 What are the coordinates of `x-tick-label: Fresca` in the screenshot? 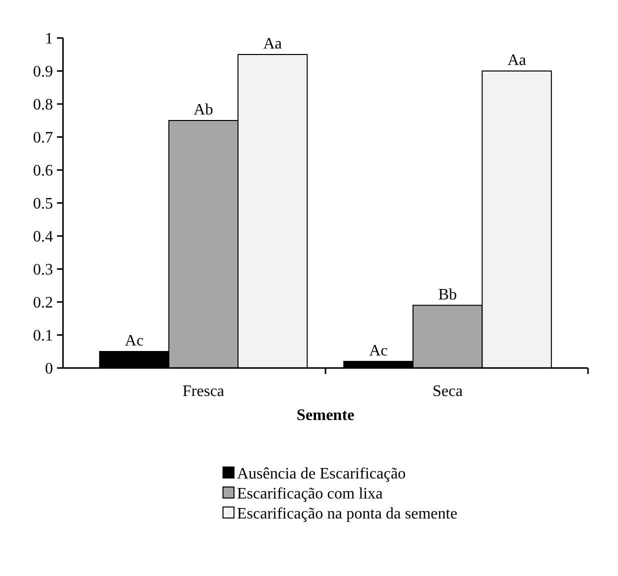 It's located at (203, 391).